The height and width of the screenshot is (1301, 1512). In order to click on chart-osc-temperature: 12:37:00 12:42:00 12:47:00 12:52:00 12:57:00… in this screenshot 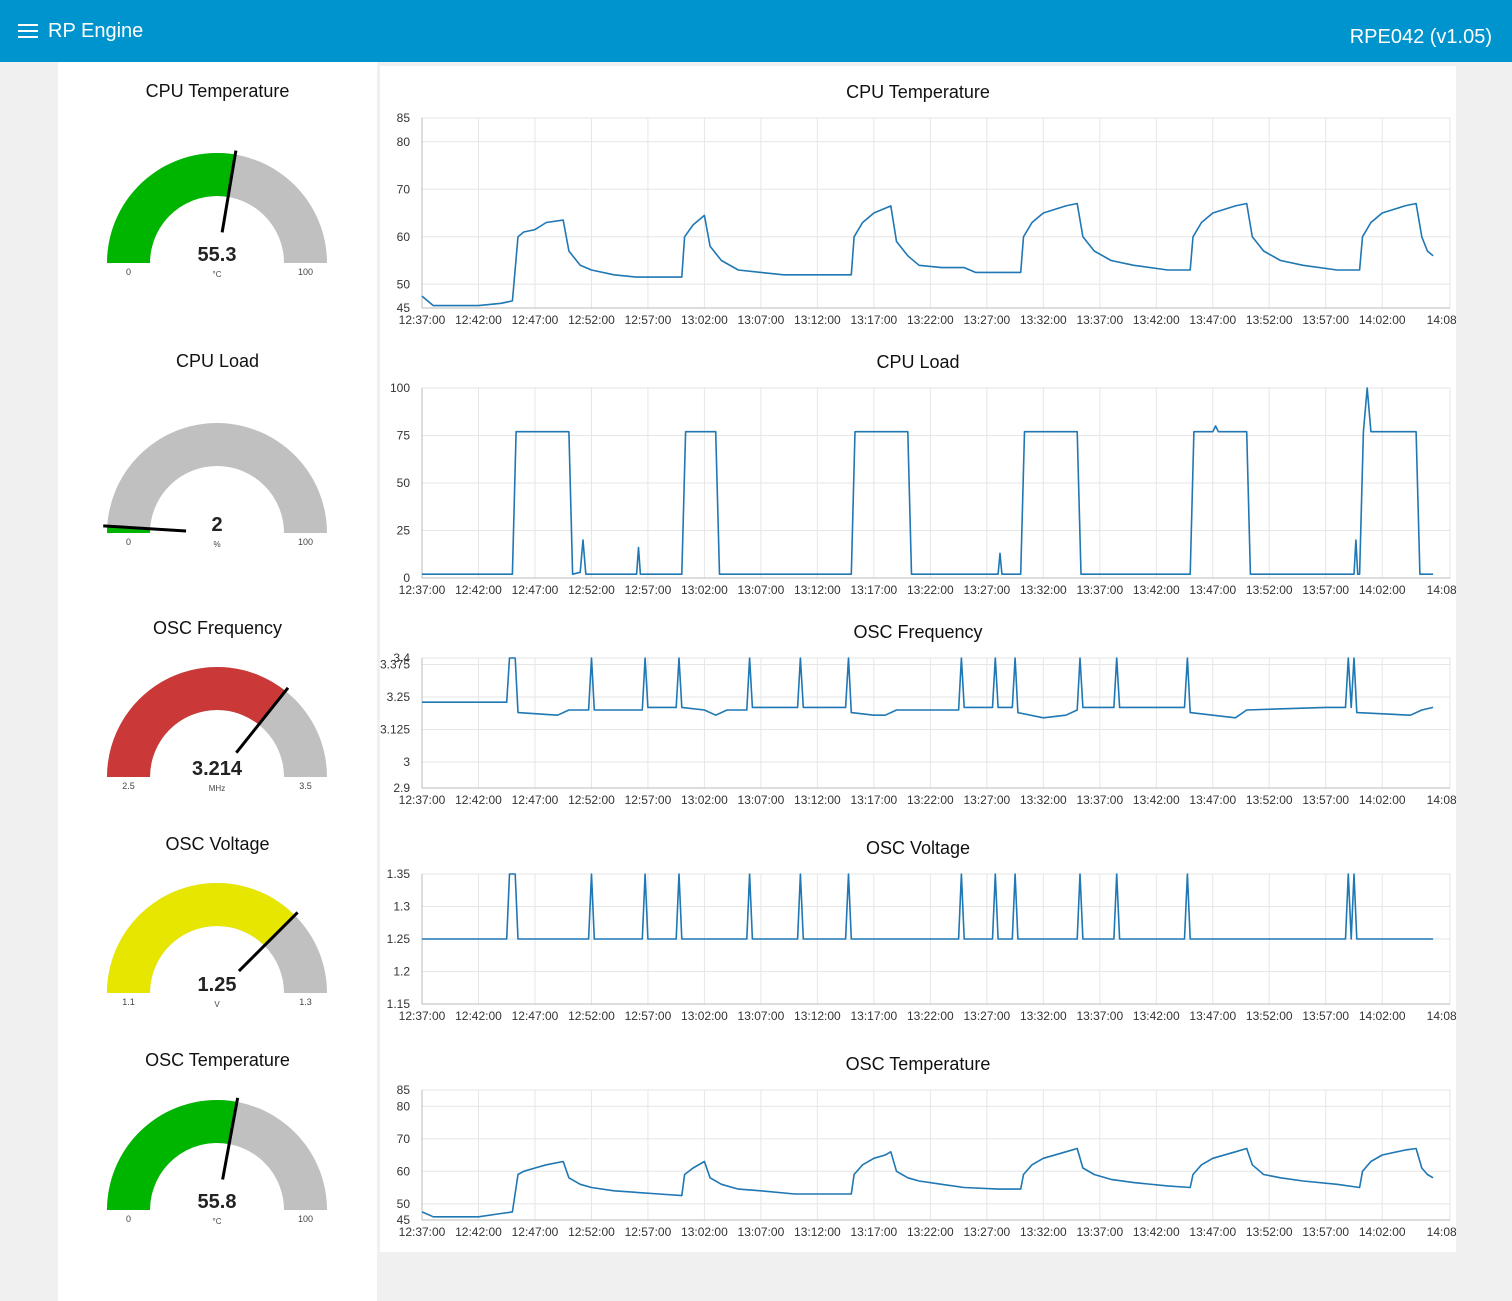, I will do `click(926, 1161)`.